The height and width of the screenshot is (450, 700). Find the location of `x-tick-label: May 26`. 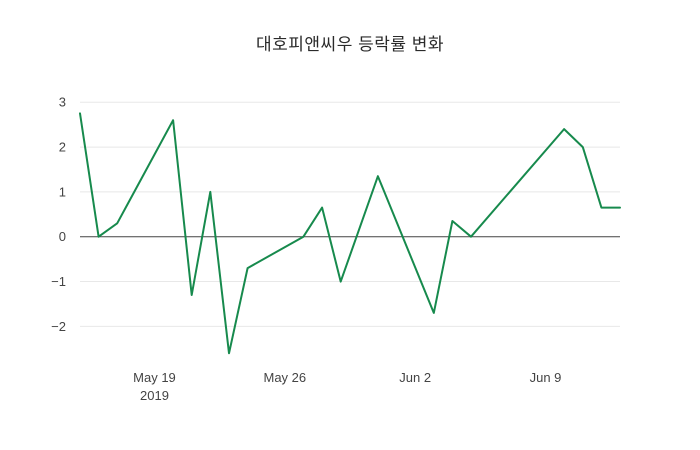

x-tick-label: May 26 is located at coordinates (285, 377).